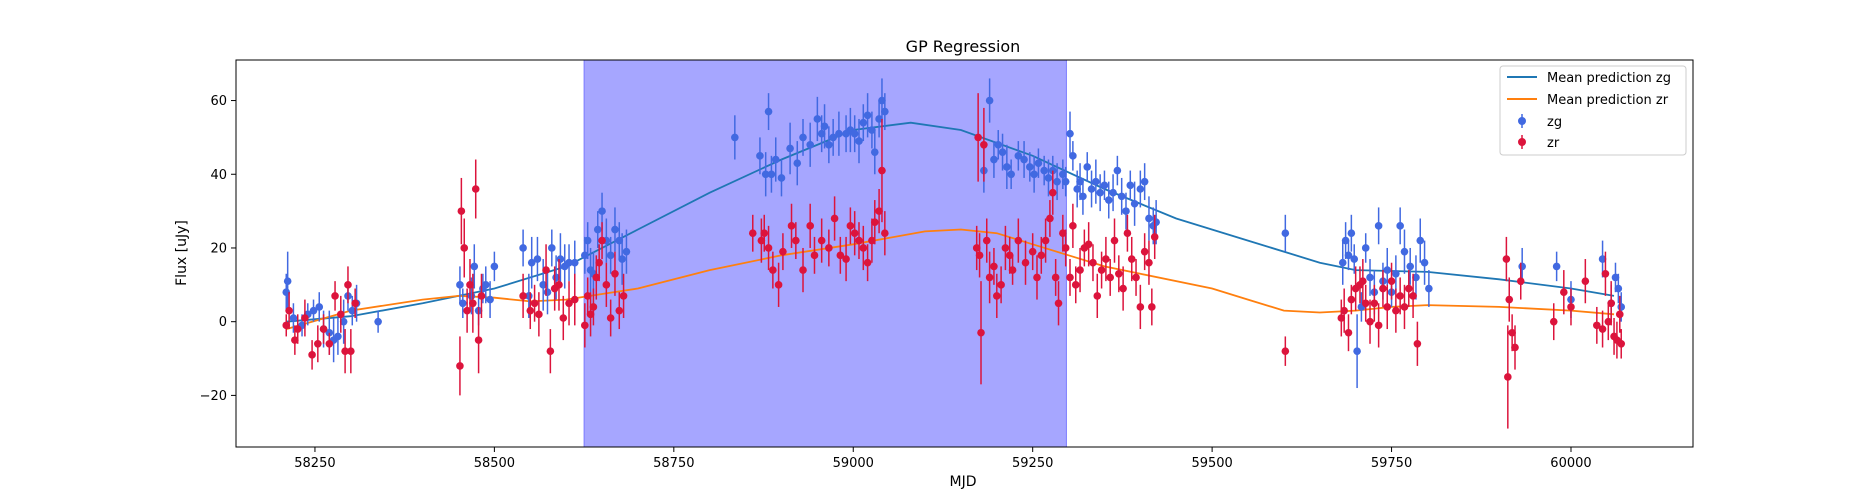  What do you see at coordinates (218, 101) in the screenshot?
I see `y-tick-label: 60` at bounding box center [218, 101].